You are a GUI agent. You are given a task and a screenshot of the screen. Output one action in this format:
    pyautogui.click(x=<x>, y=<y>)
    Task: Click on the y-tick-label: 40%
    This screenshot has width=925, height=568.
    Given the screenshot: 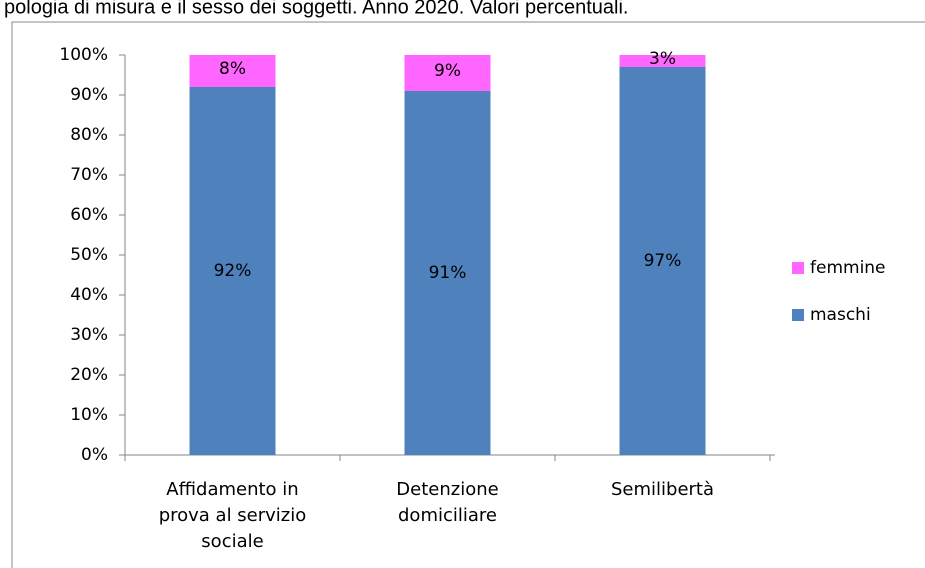 What is the action you would take?
    pyautogui.click(x=89, y=295)
    